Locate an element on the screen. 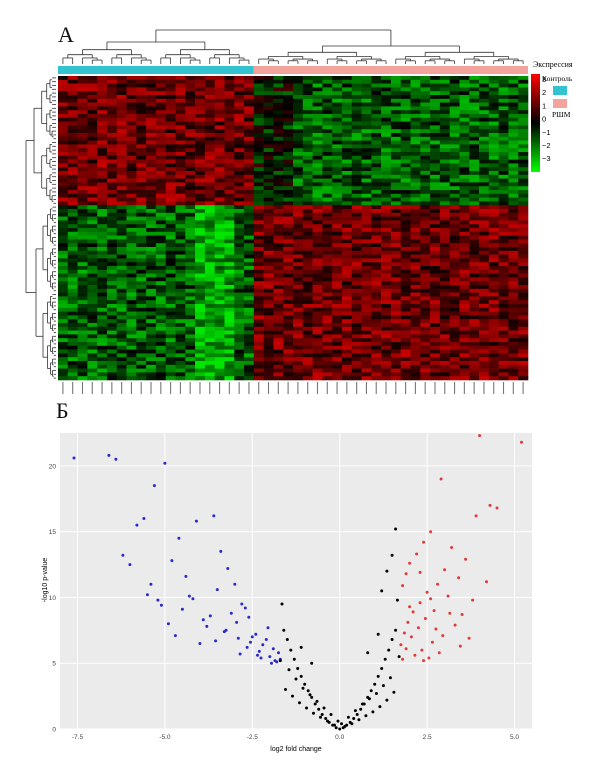 Image resolution: width=600 pixels, height=773 pixels. x-tick-label: 0.0 is located at coordinates (339, 737).